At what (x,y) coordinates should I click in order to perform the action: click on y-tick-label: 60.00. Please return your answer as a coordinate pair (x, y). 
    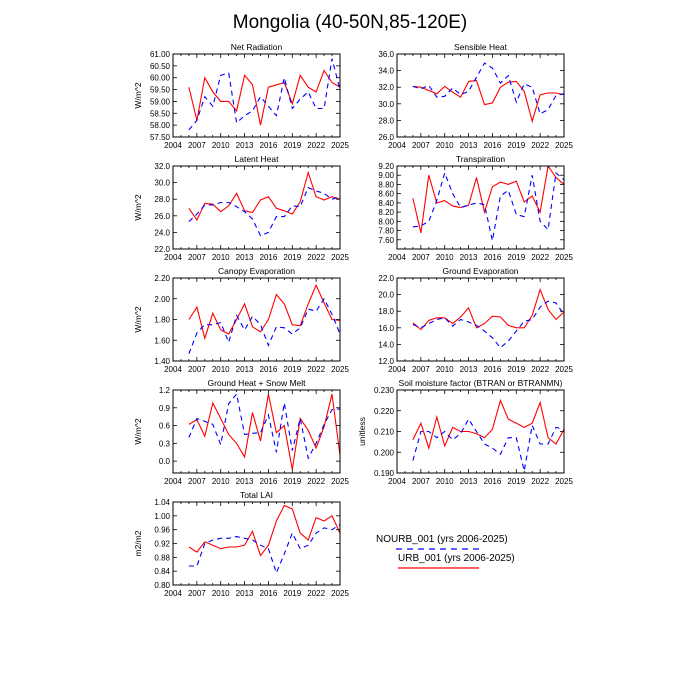
    Looking at the image, I should click on (160, 78).